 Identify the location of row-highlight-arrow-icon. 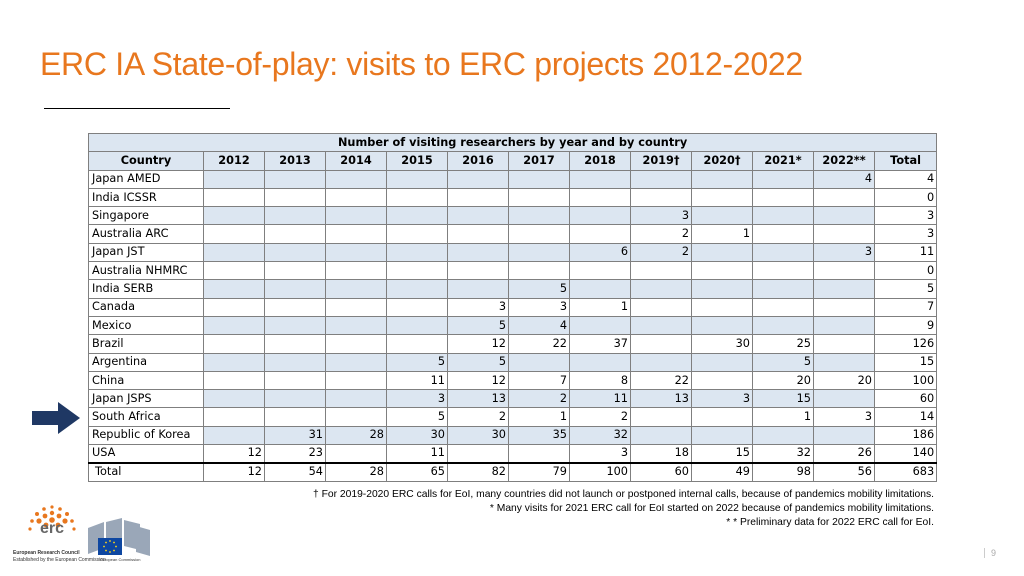
(56, 418).